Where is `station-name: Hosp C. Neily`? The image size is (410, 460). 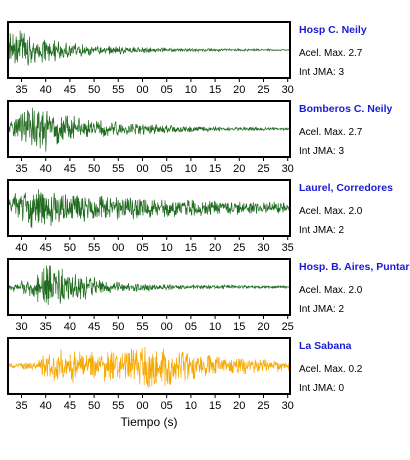 station-name: Hosp C. Neily is located at coordinates (333, 30).